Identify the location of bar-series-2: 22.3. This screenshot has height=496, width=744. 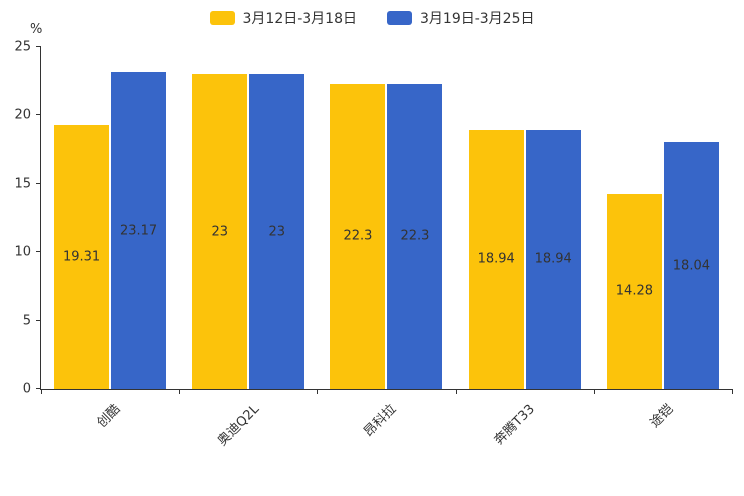
(415, 236).